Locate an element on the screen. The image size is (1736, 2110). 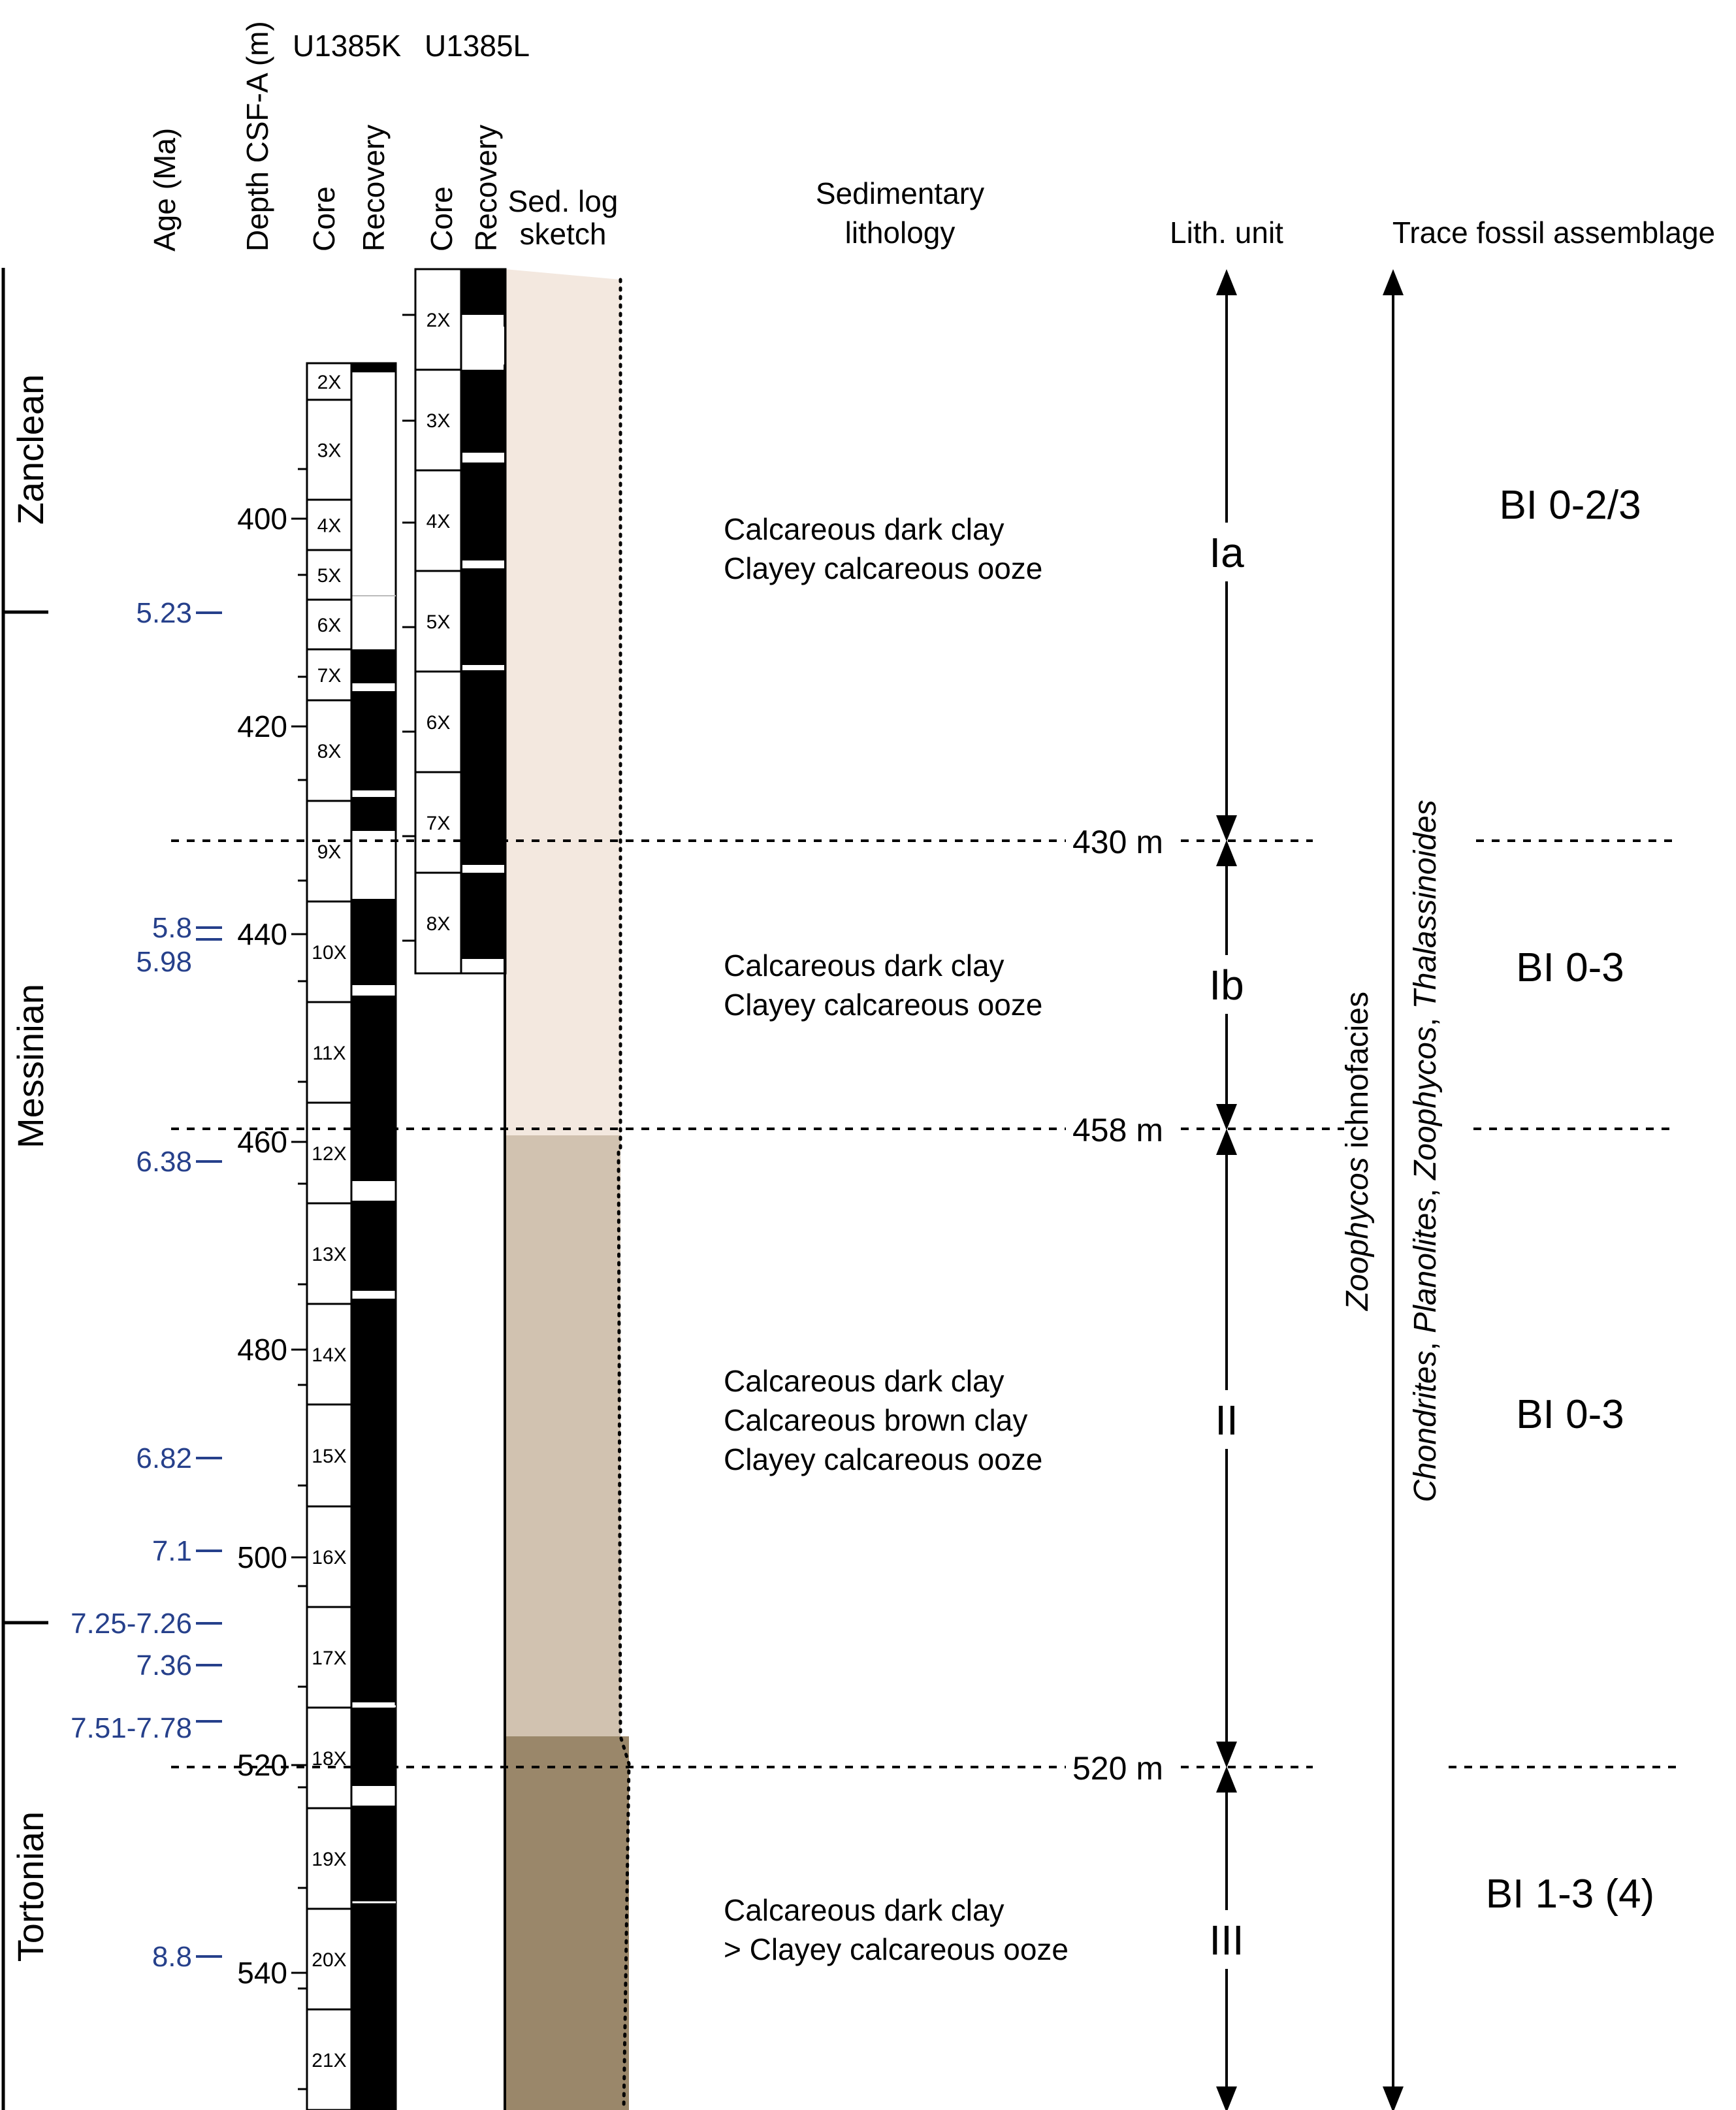
core-label: 16X is located at coordinates (329, 1557).